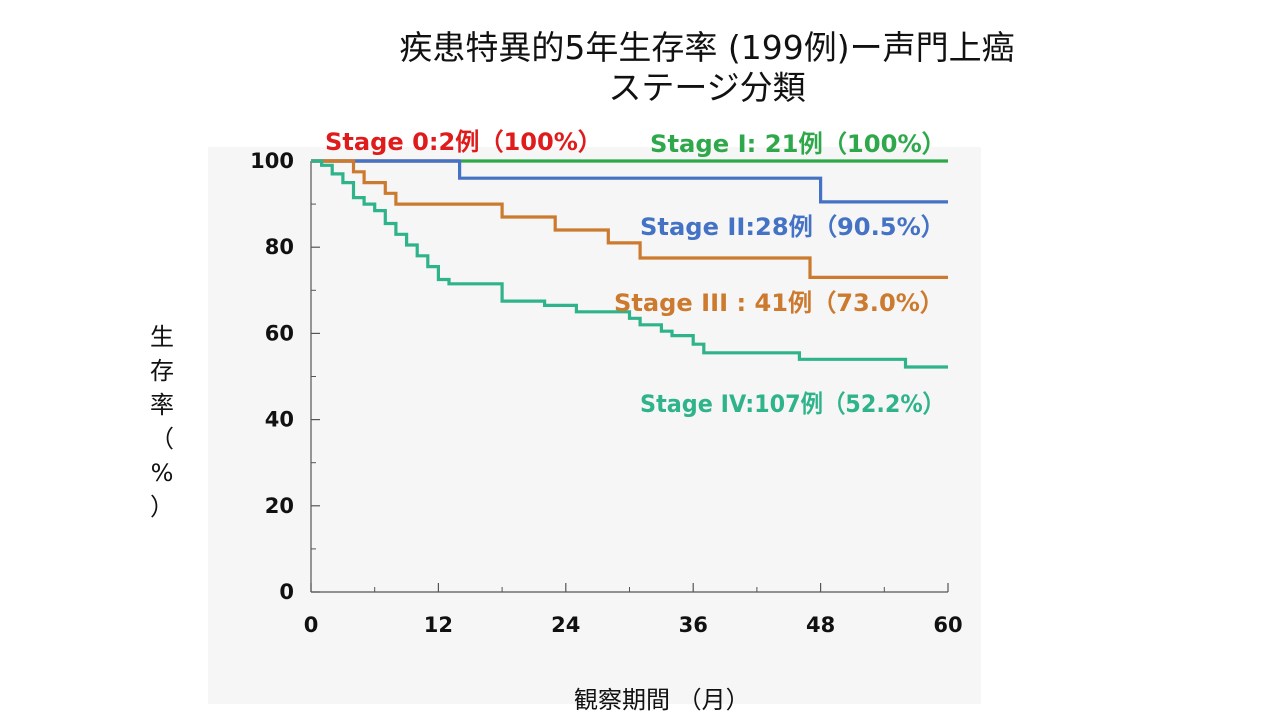  Describe the element at coordinates (272, 161) in the screenshot. I see `y-tick-label: 100` at that location.